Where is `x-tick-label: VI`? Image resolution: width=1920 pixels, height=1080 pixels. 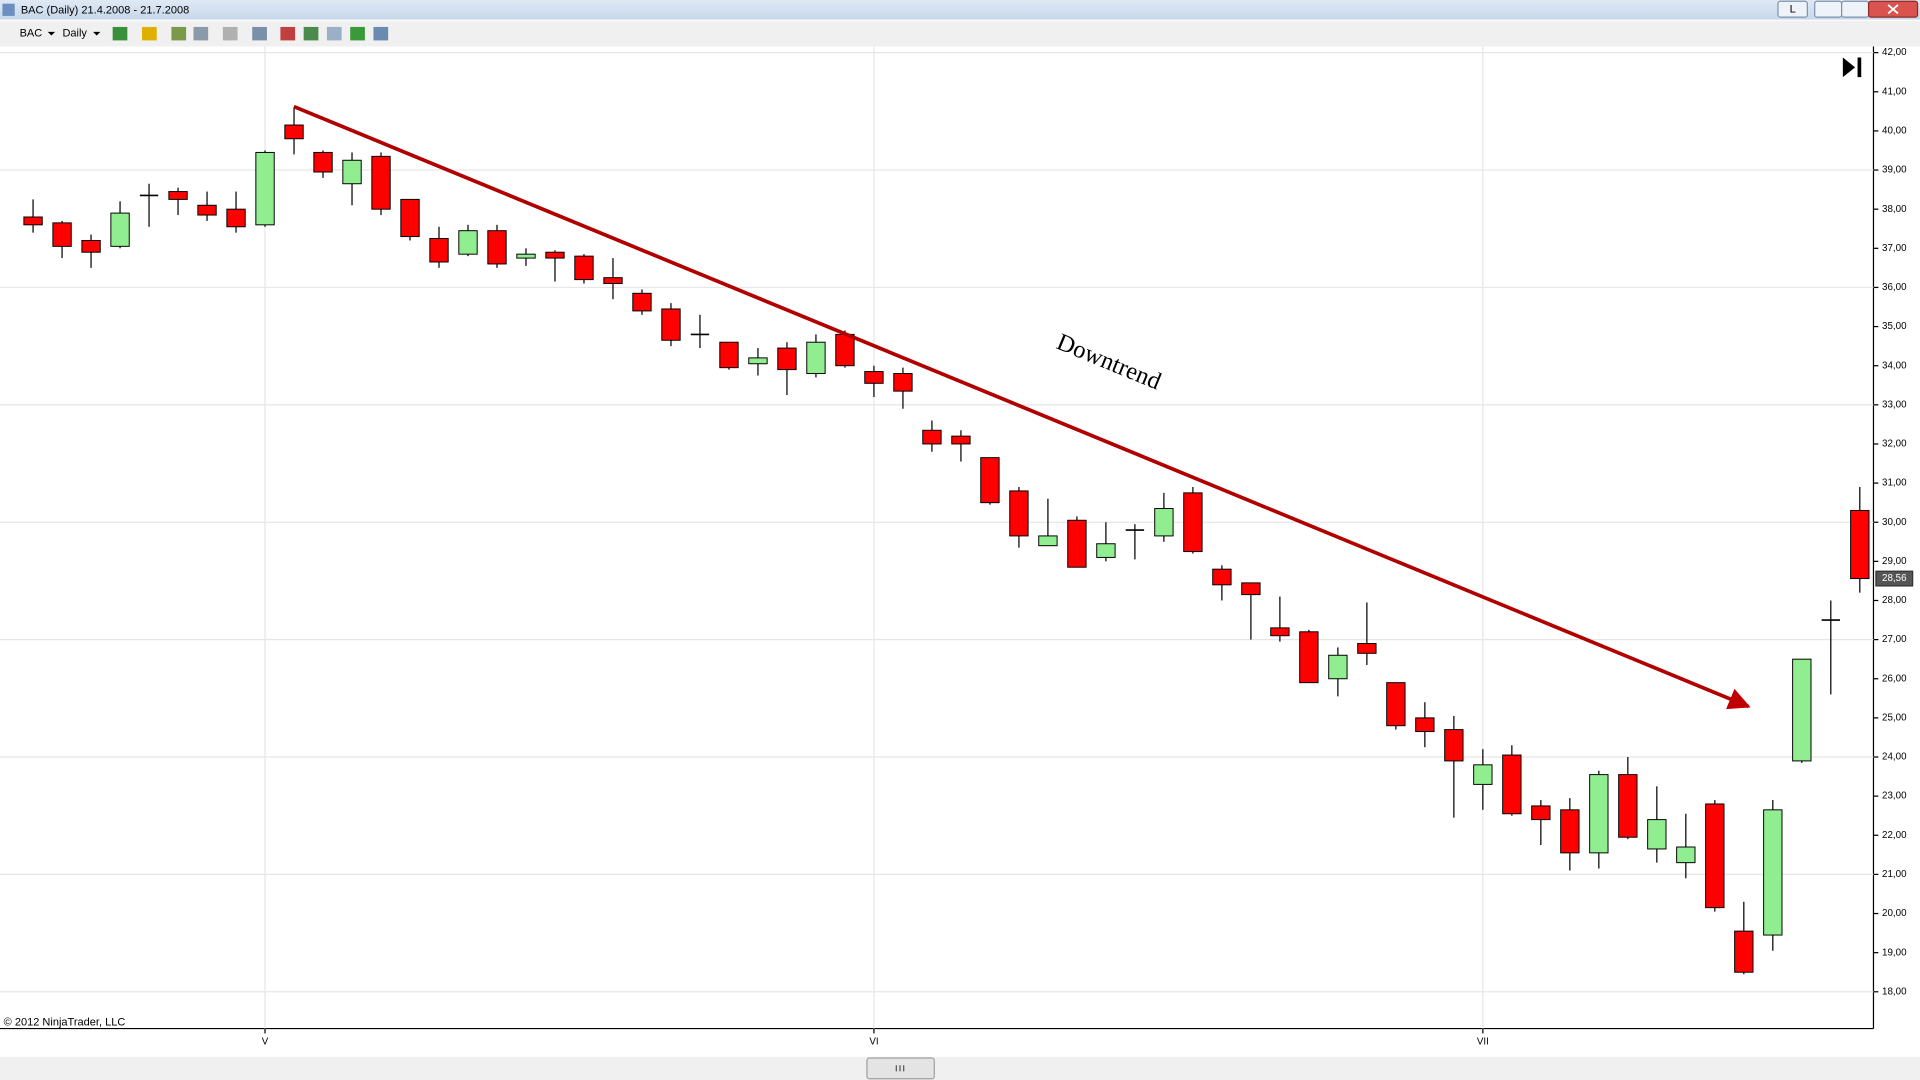
x-tick-label: VI is located at coordinates (873, 1042).